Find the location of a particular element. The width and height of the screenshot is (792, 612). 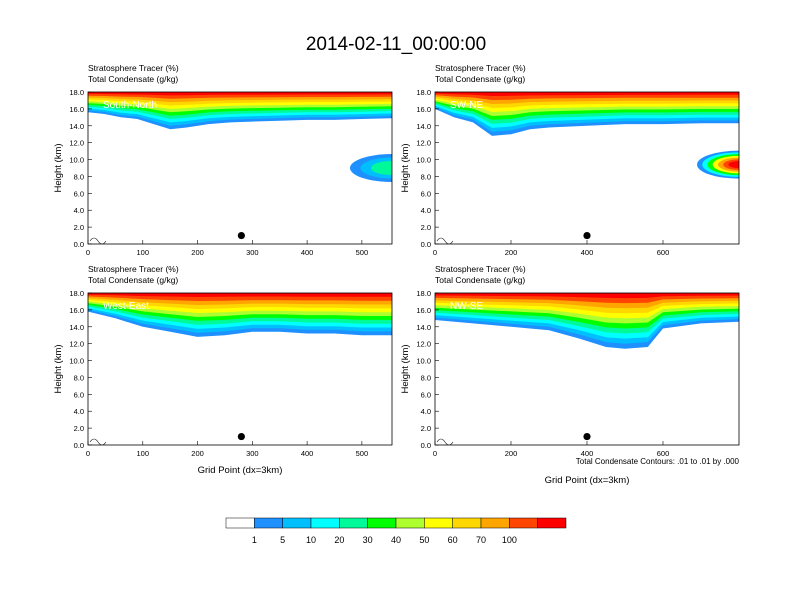

colorbar-label: 20 is located at coordinates (339, 540).